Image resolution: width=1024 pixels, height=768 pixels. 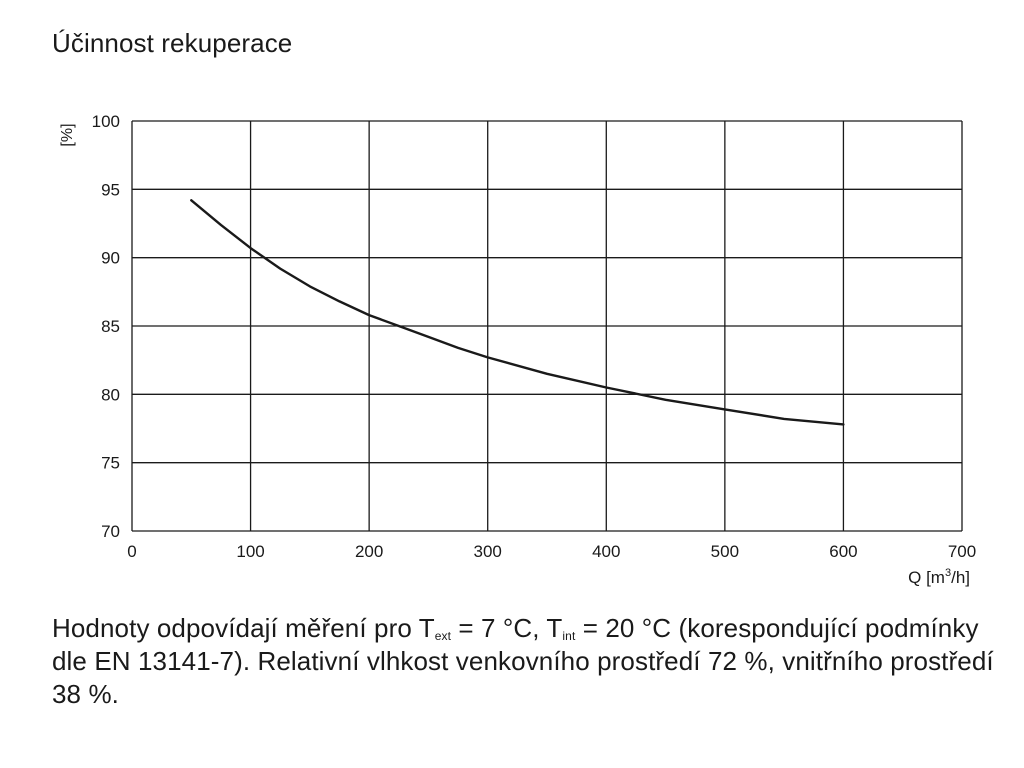 I want to click on x-tick-label: 700, so click(x=962, y=551).